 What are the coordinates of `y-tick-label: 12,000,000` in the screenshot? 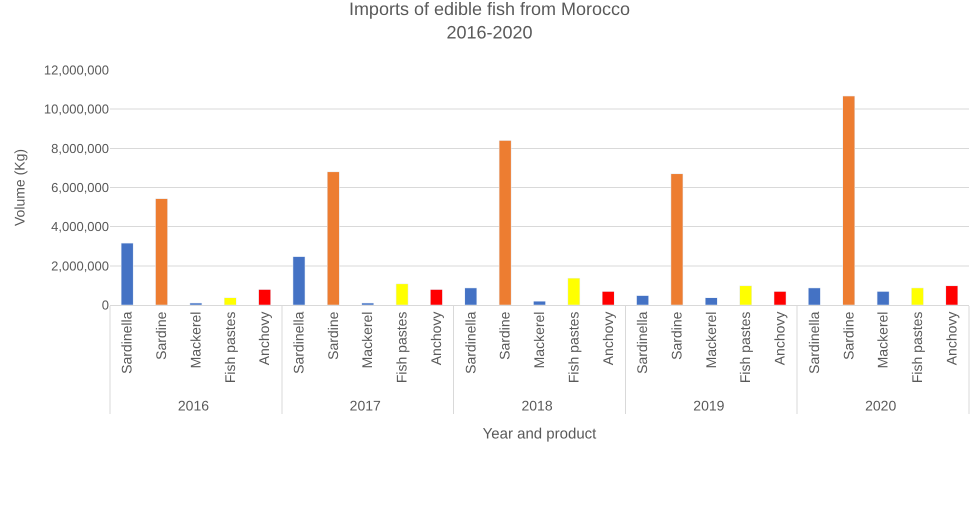 It's located at (76, 70).